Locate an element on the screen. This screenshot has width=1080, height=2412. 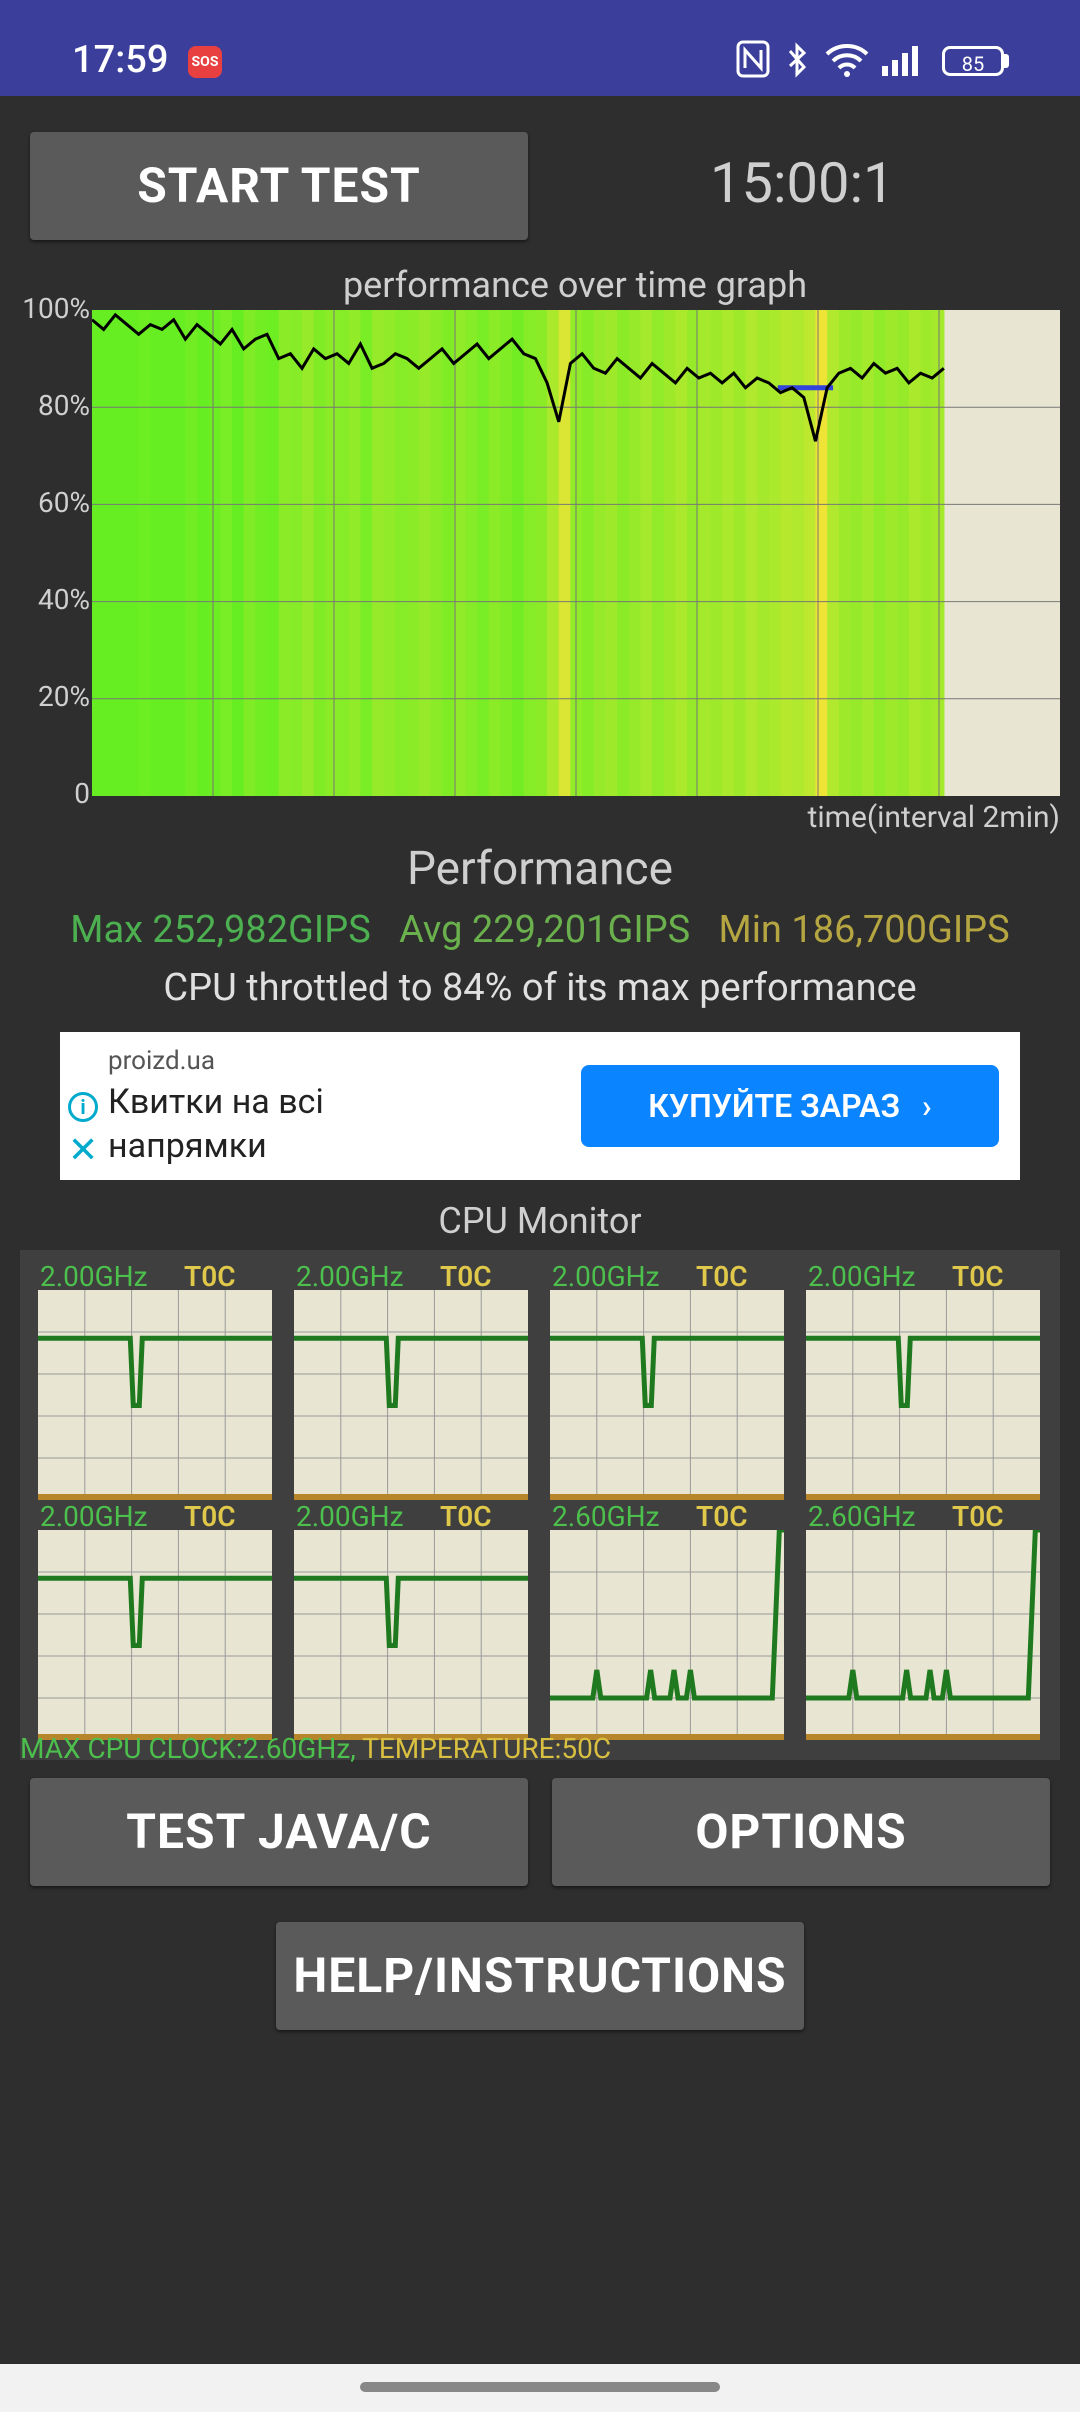
ad-cta-button: КУПУЙТЕ ЗАРАЗ › is located at coordinates (790, 1106).